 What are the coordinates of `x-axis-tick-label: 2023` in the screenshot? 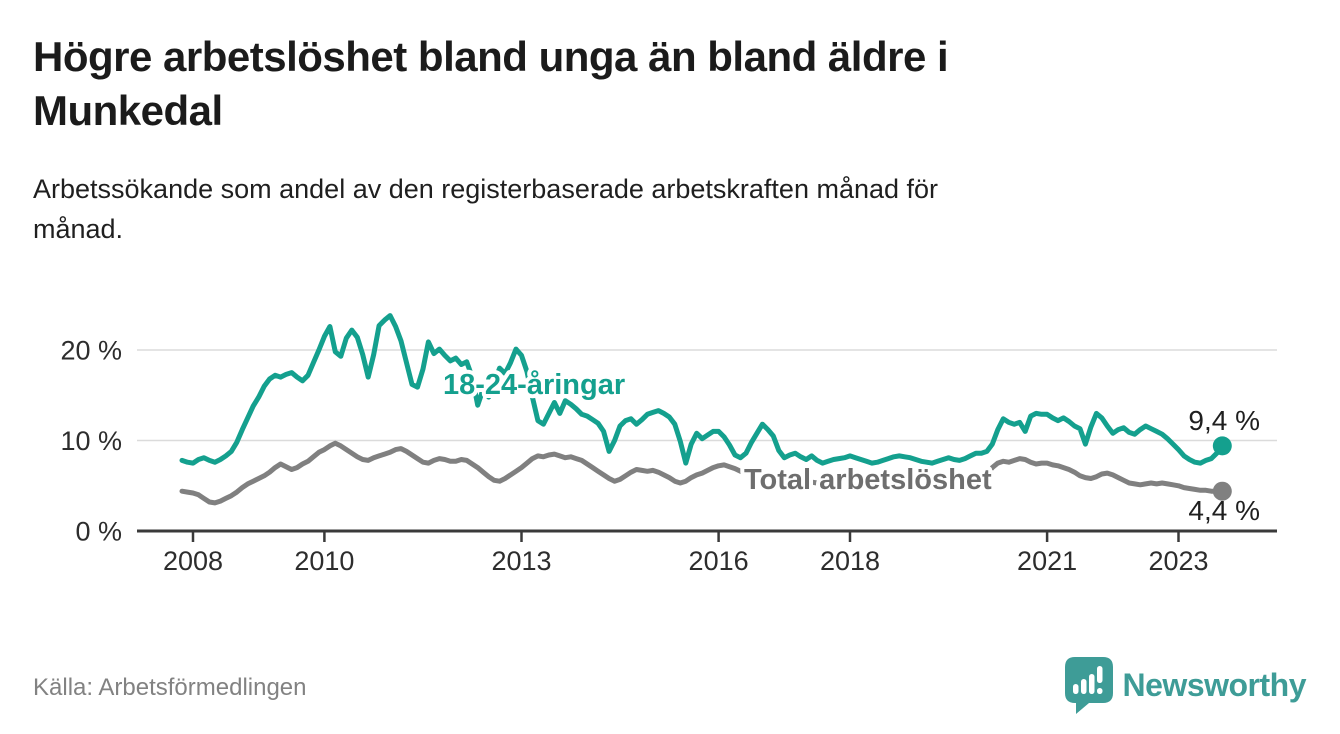 It's located at (1178, 561).